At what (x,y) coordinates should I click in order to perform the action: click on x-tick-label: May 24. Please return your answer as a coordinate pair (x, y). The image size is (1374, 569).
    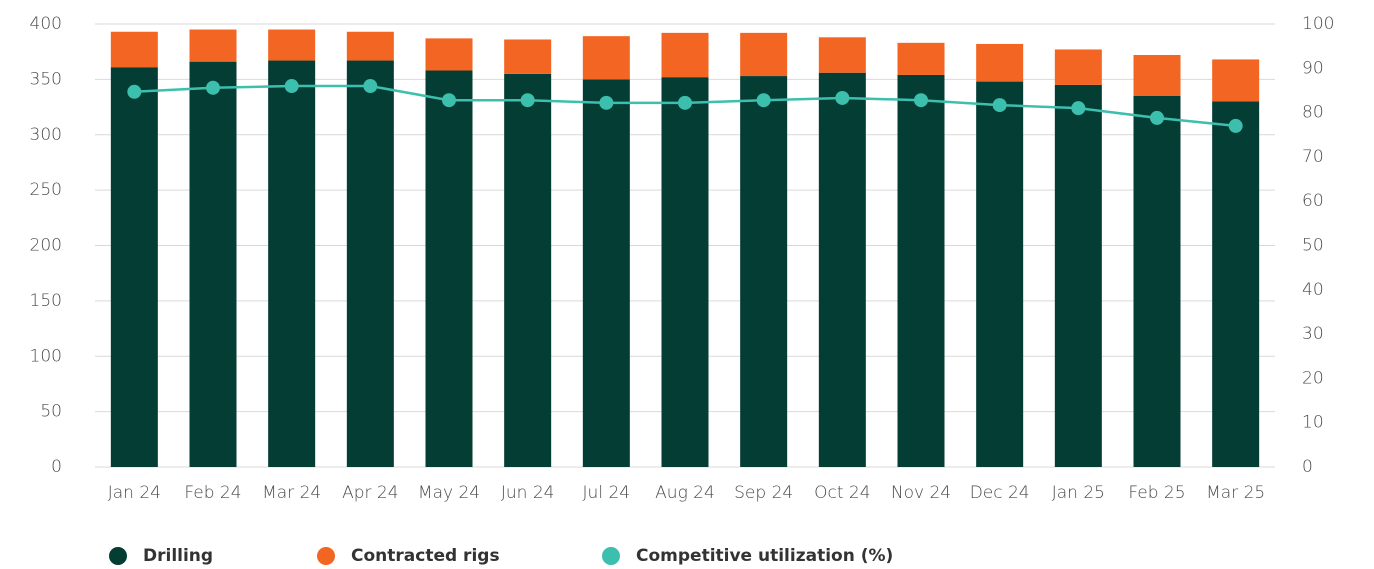
    Looking at the image, I should click on (449, 493).